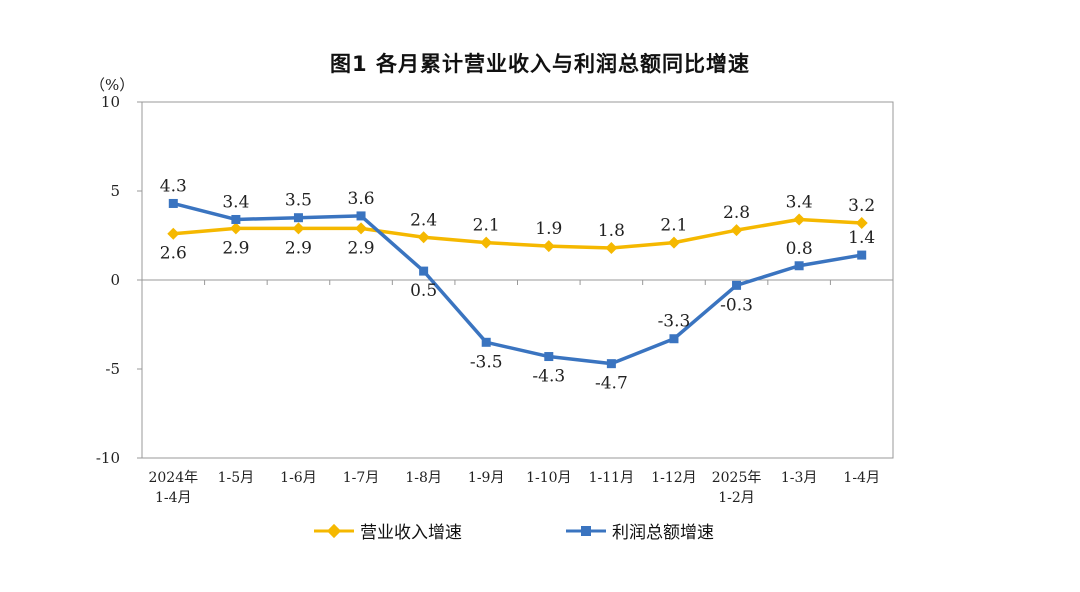 The image size is (1080, 592). Describe the element at coordinates (236, 478) in the screenshot. I see `x-tick-label: 1-5月` at that location.